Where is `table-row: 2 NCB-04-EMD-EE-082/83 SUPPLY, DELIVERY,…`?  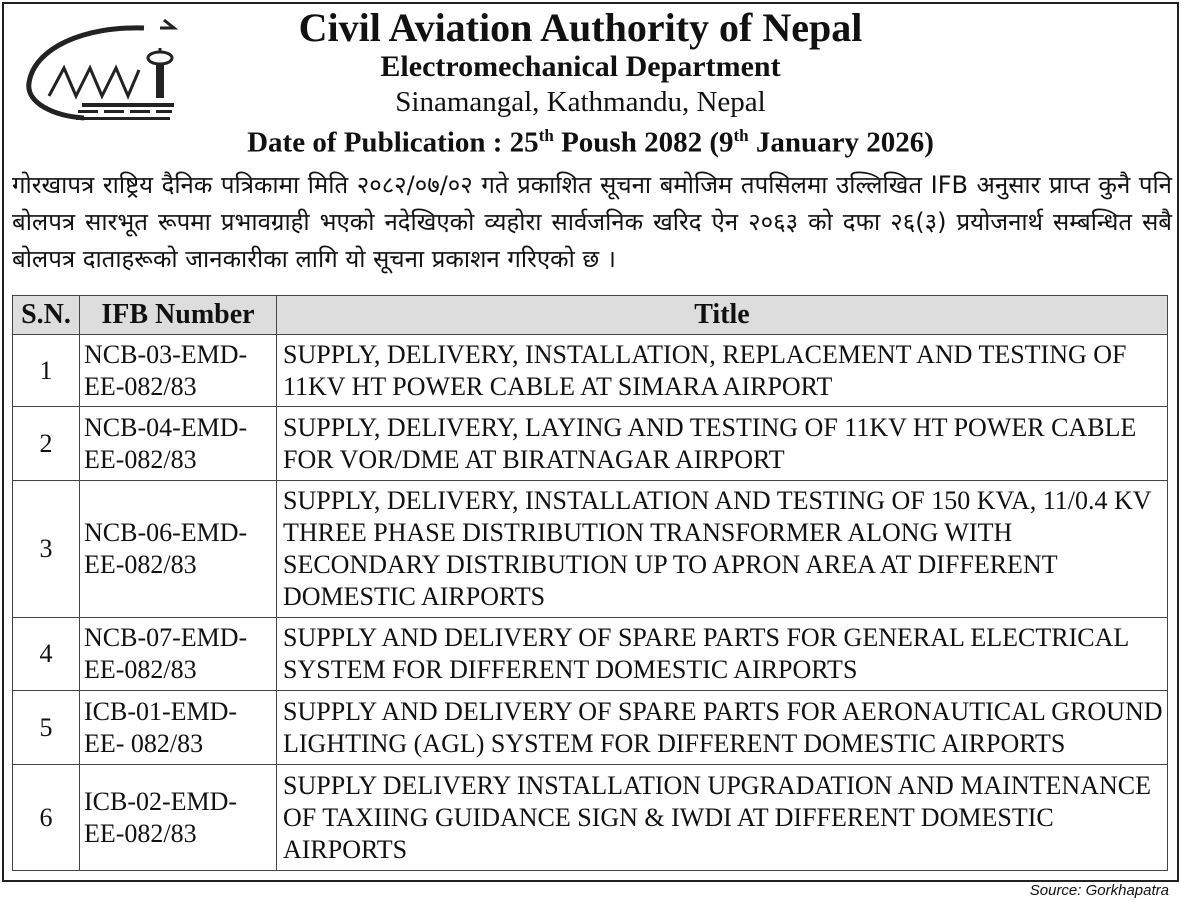
table-row: 2 NCB-04-EMD-EE-082/83 SUPPLY, DELIVERY,… is located at coordinates (590, 443).